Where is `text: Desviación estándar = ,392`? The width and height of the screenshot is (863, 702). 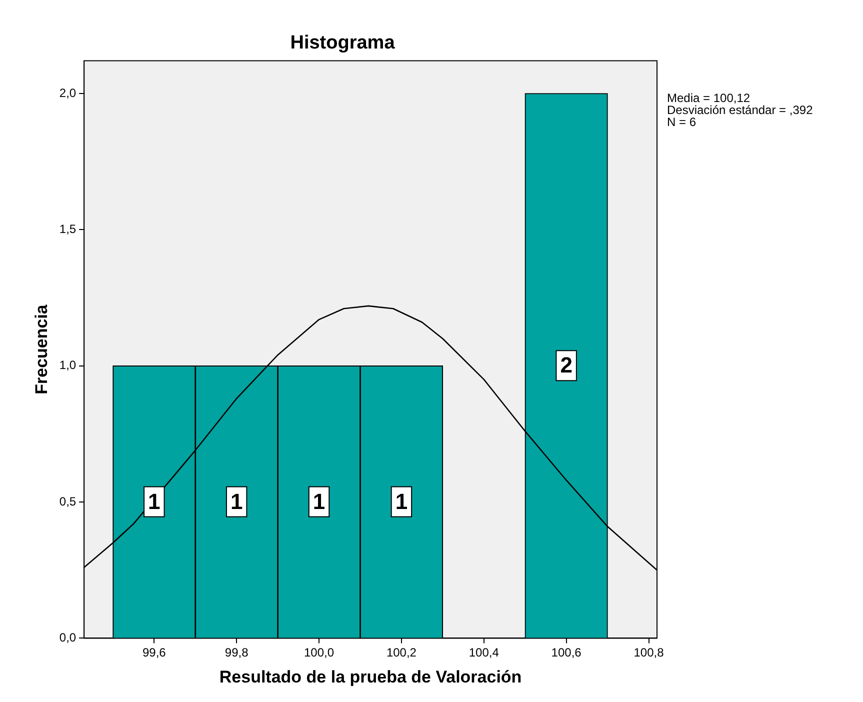
text: Desviación estándar = ,392 is located at coordinates (740, 110).